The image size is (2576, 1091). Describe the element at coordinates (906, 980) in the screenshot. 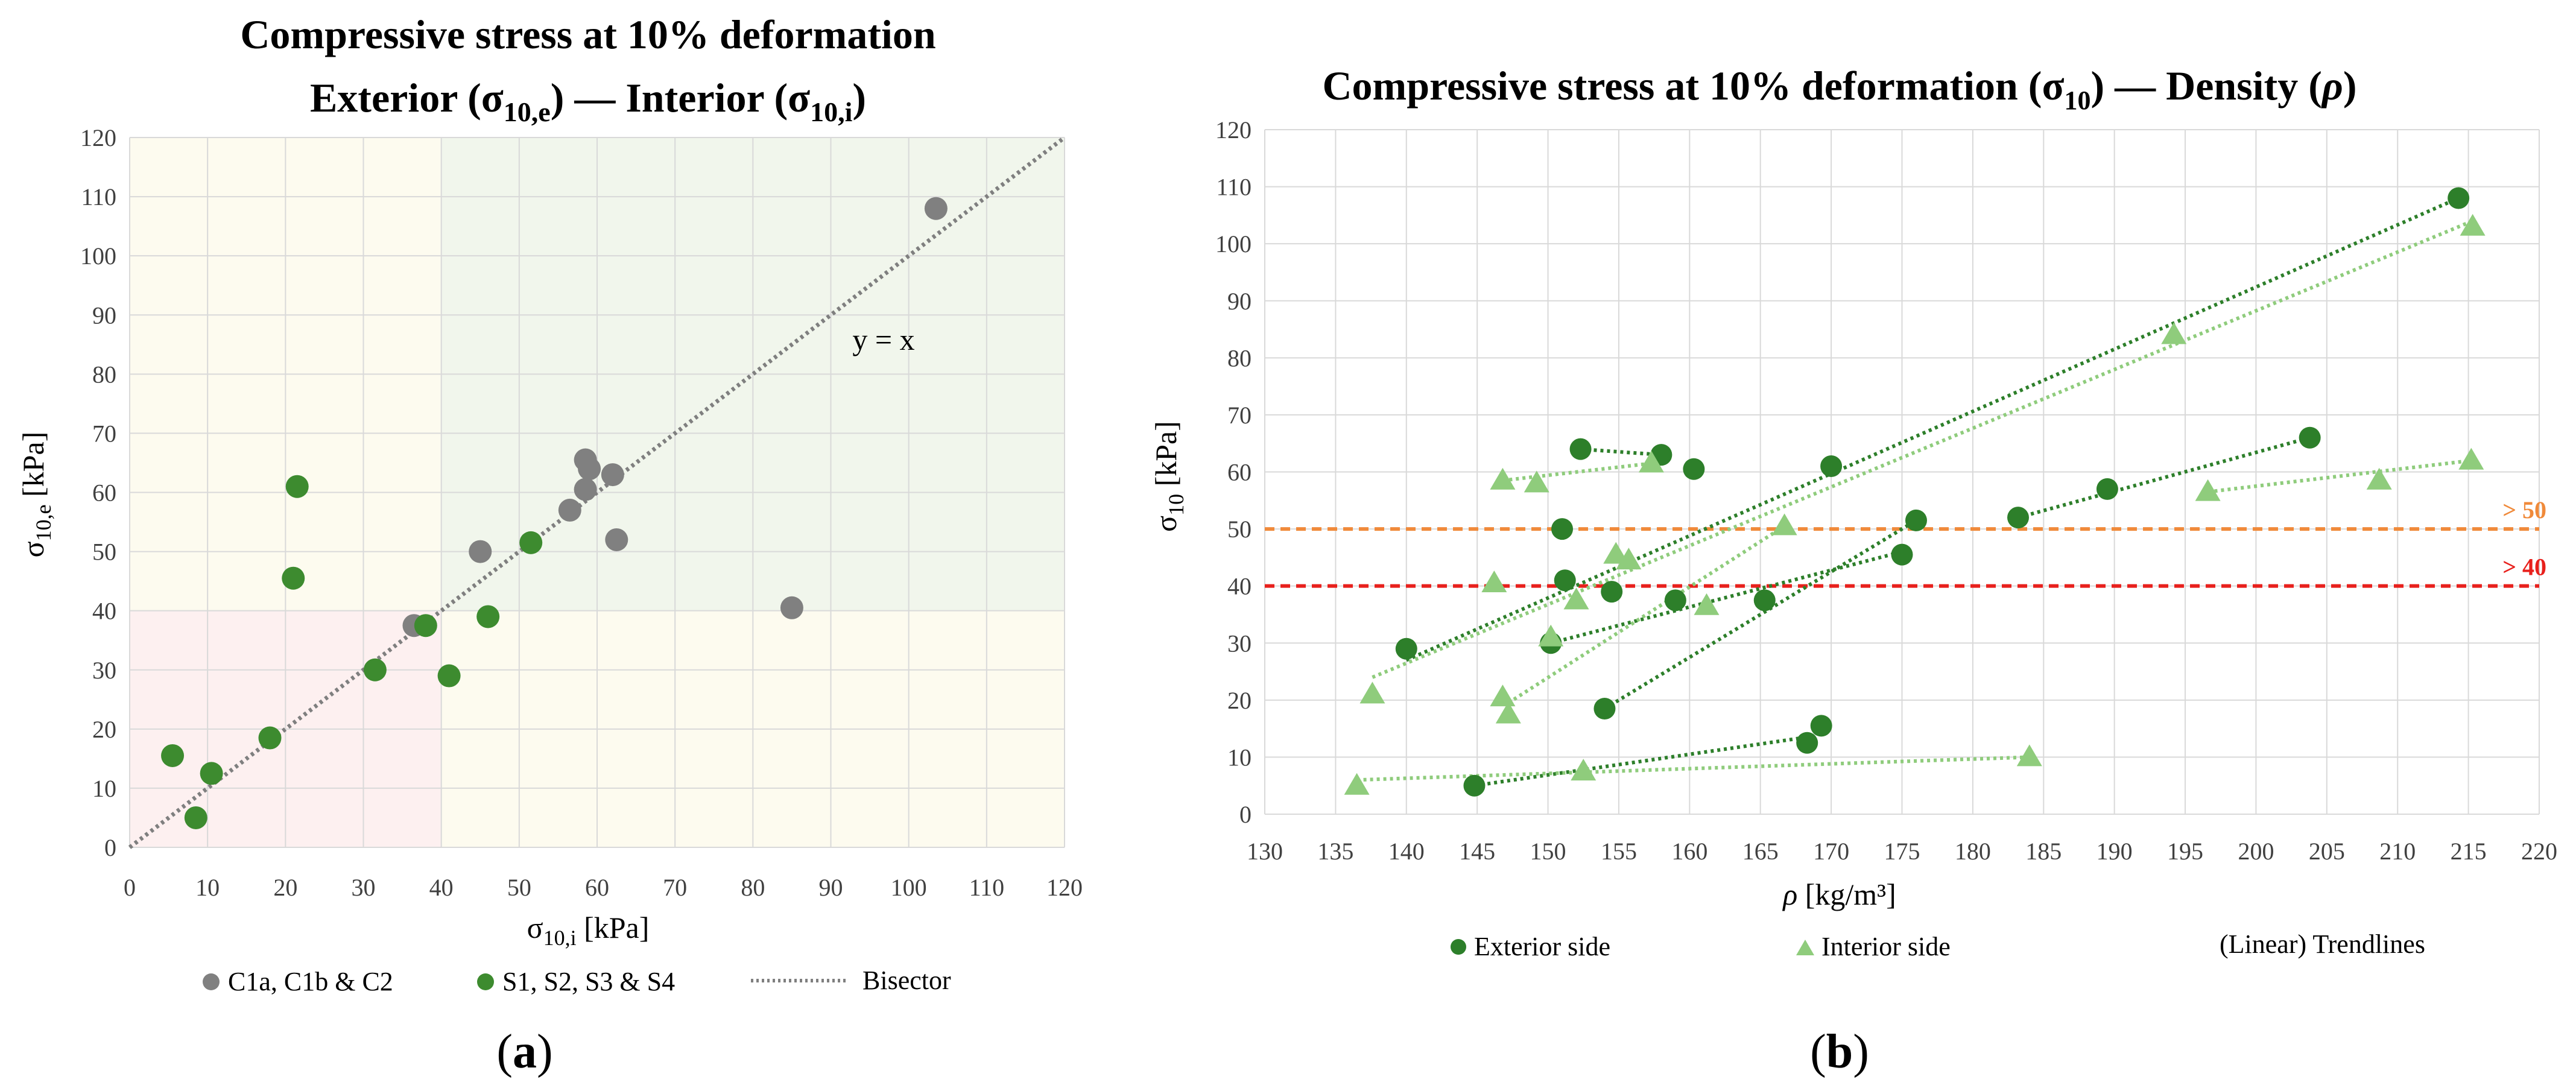

I see `legend-label-bisector: Bisector` at that location.